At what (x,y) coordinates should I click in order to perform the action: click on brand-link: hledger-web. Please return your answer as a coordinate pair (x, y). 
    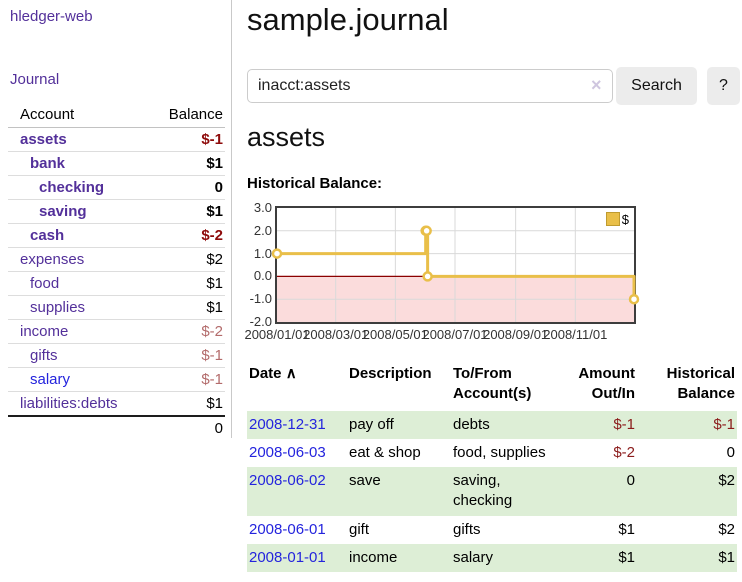
    Looking at the image, I should click on (51, 16).